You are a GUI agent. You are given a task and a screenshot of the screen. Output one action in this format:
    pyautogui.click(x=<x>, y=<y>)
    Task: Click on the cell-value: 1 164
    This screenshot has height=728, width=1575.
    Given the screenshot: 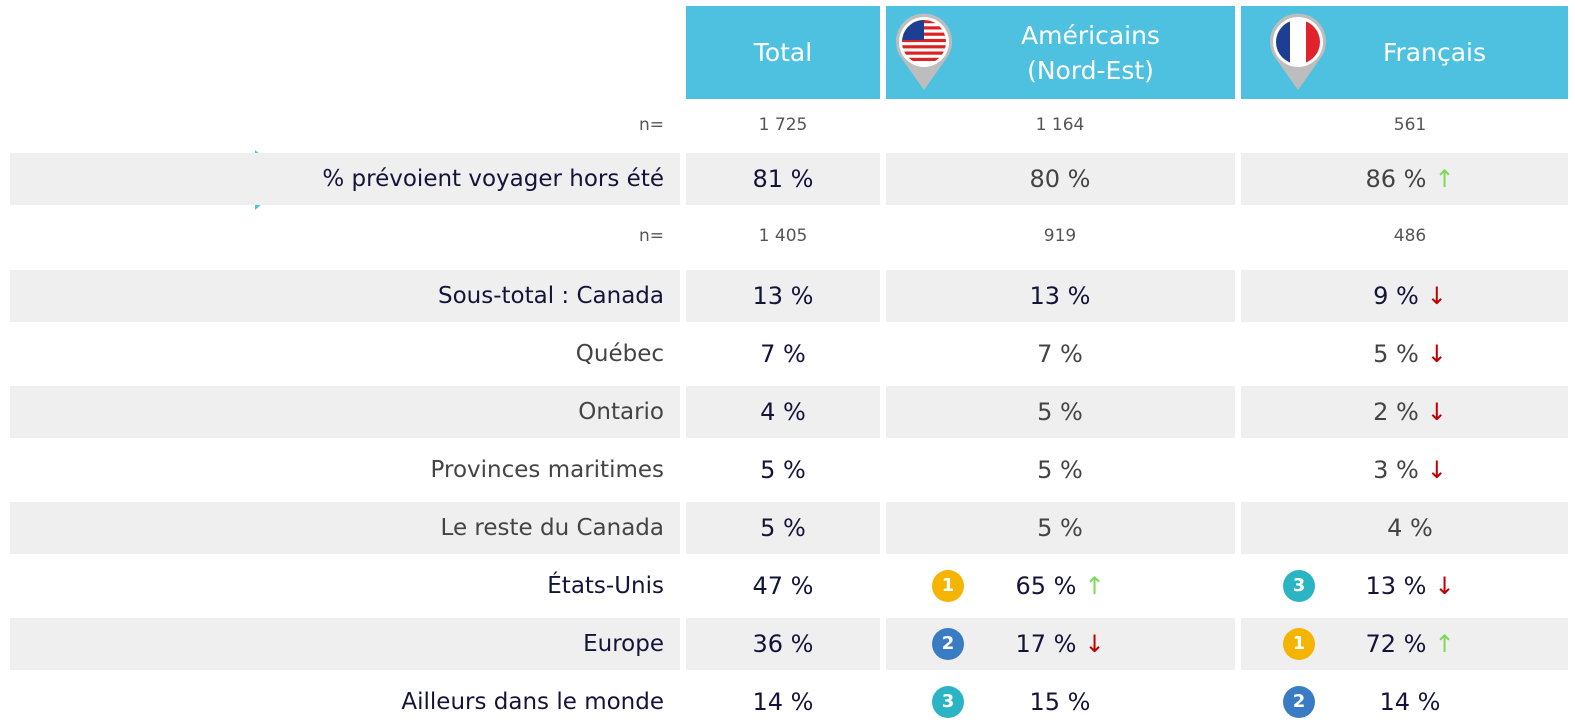 What is the action you would take?
    pyautogui.click(x=1060, y=125)
    